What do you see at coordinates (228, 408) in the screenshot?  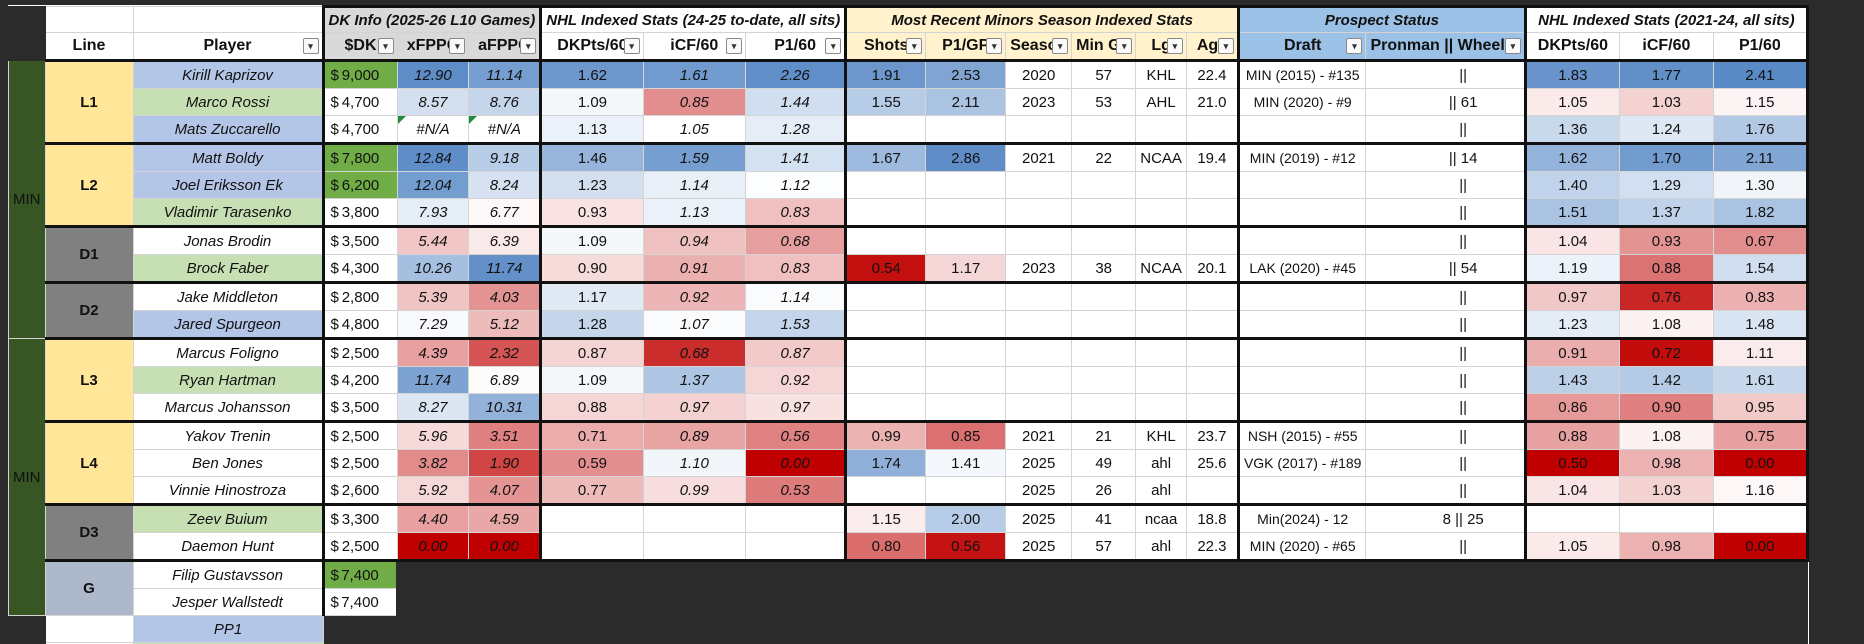 I see `player-name: Marcus Johansson` at bounding box center [228, 408].